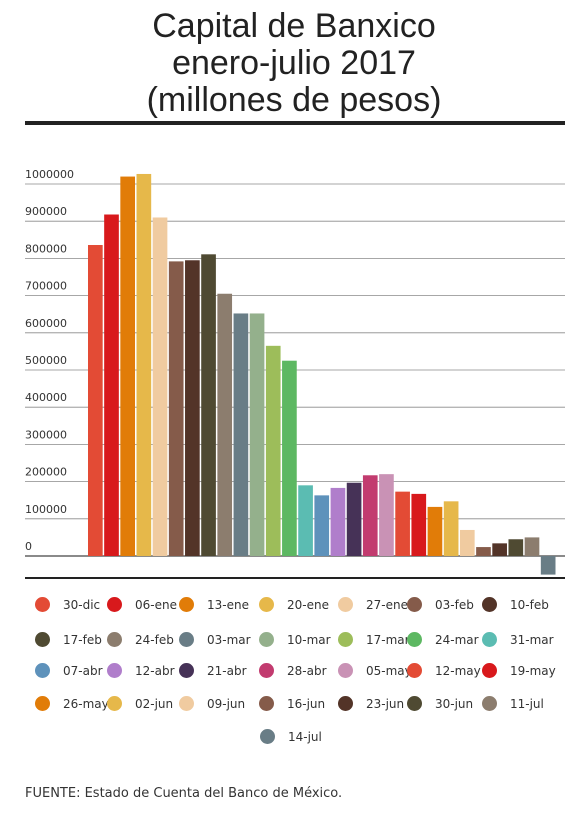 This screenshot has height=817, width=588. Describe the element at coordinates (295, 578) in the screenshot. I see `bottom-divider` at that location.